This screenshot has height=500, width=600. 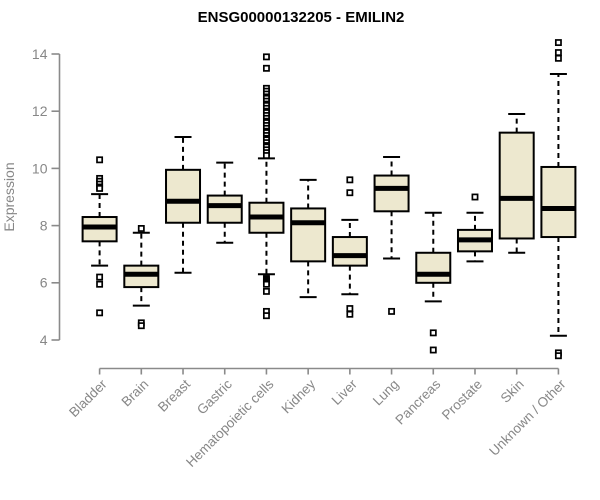 I want to click on box-liver, so click(x=349, y=251).